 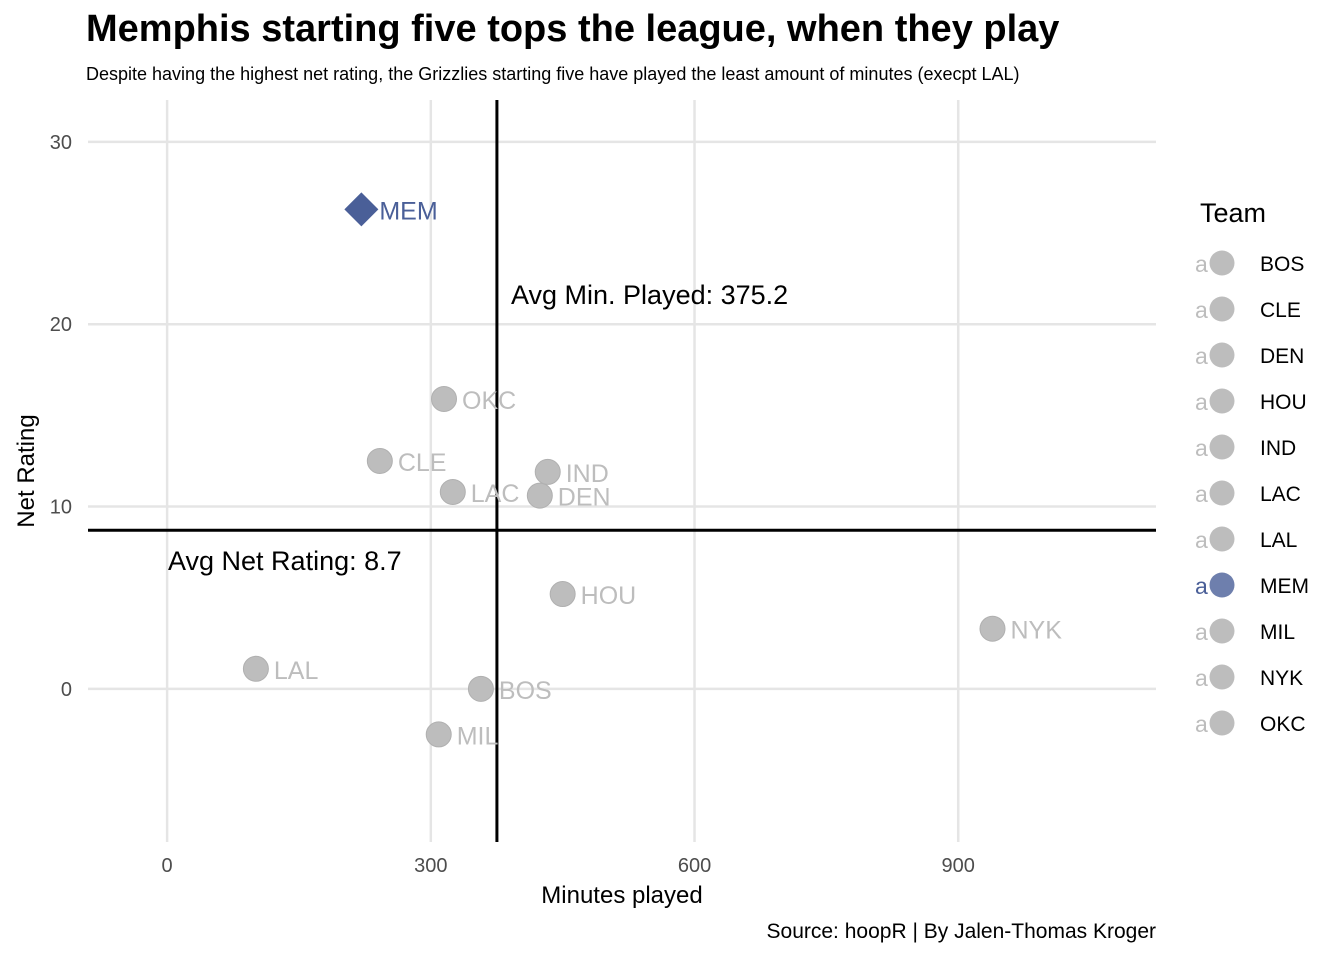 I want to click on legend-label-bos: BOS, so click(x=1282, y=264).